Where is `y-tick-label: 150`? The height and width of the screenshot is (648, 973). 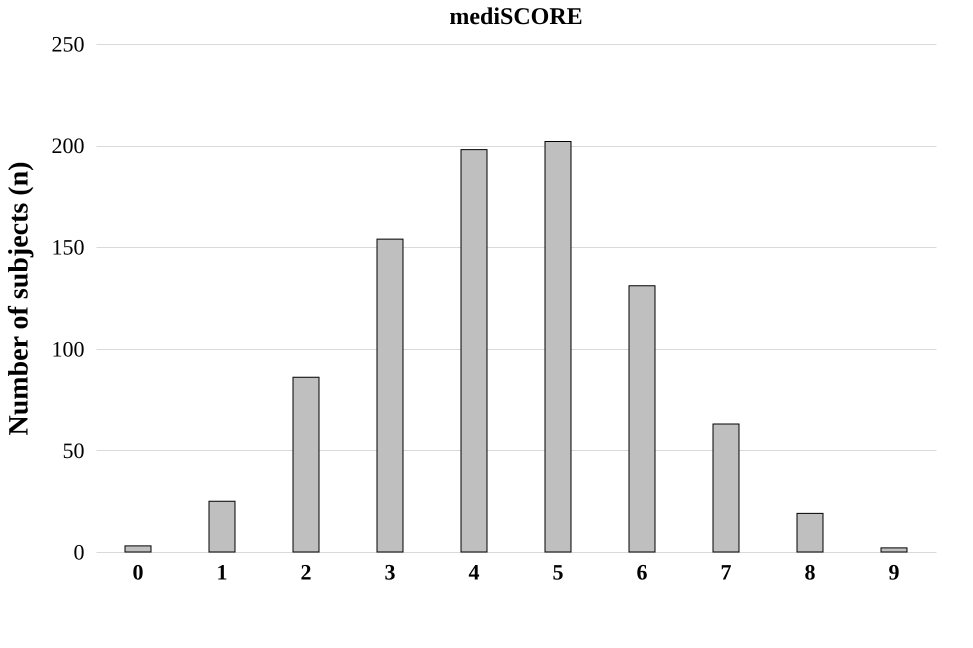
y-tick-label: 150 is located at coordinates (68, 247).